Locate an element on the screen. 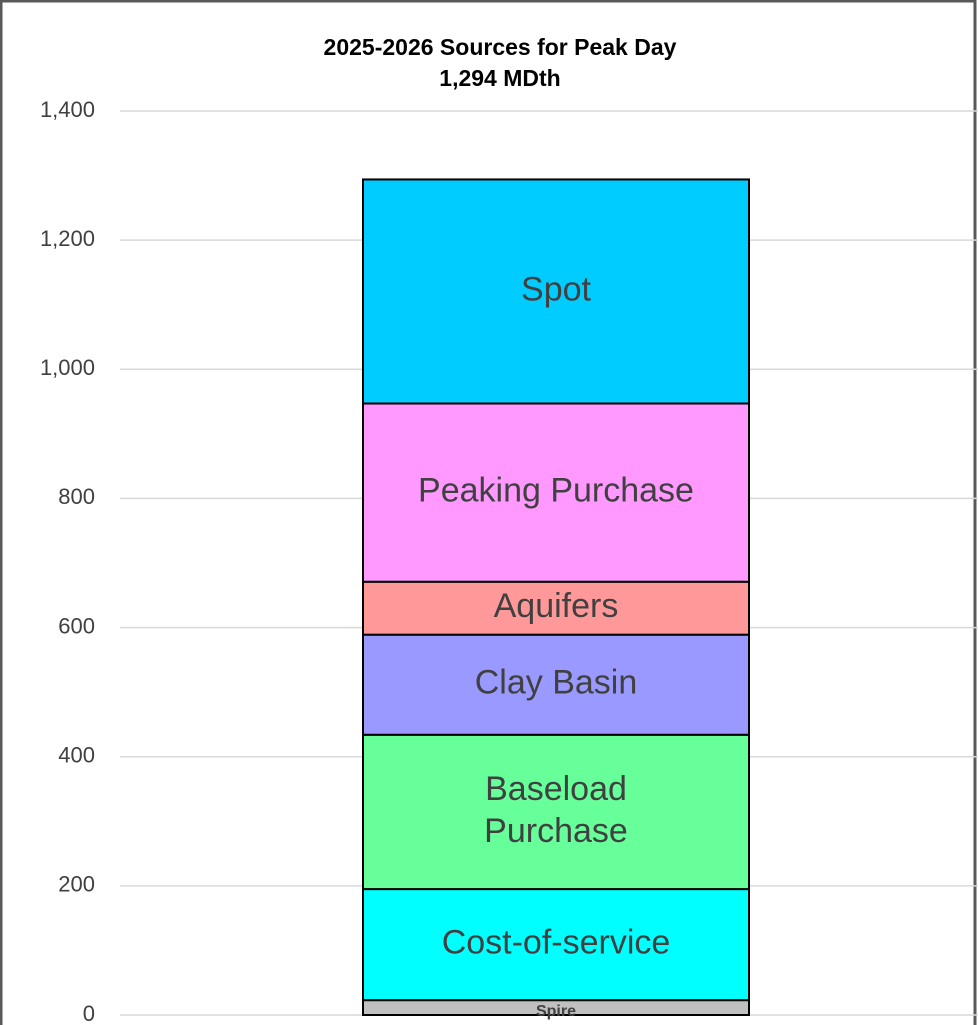 This screenshot has height=1025, width=978. y-tick-label: 800 is located at coordinates (76, 496).